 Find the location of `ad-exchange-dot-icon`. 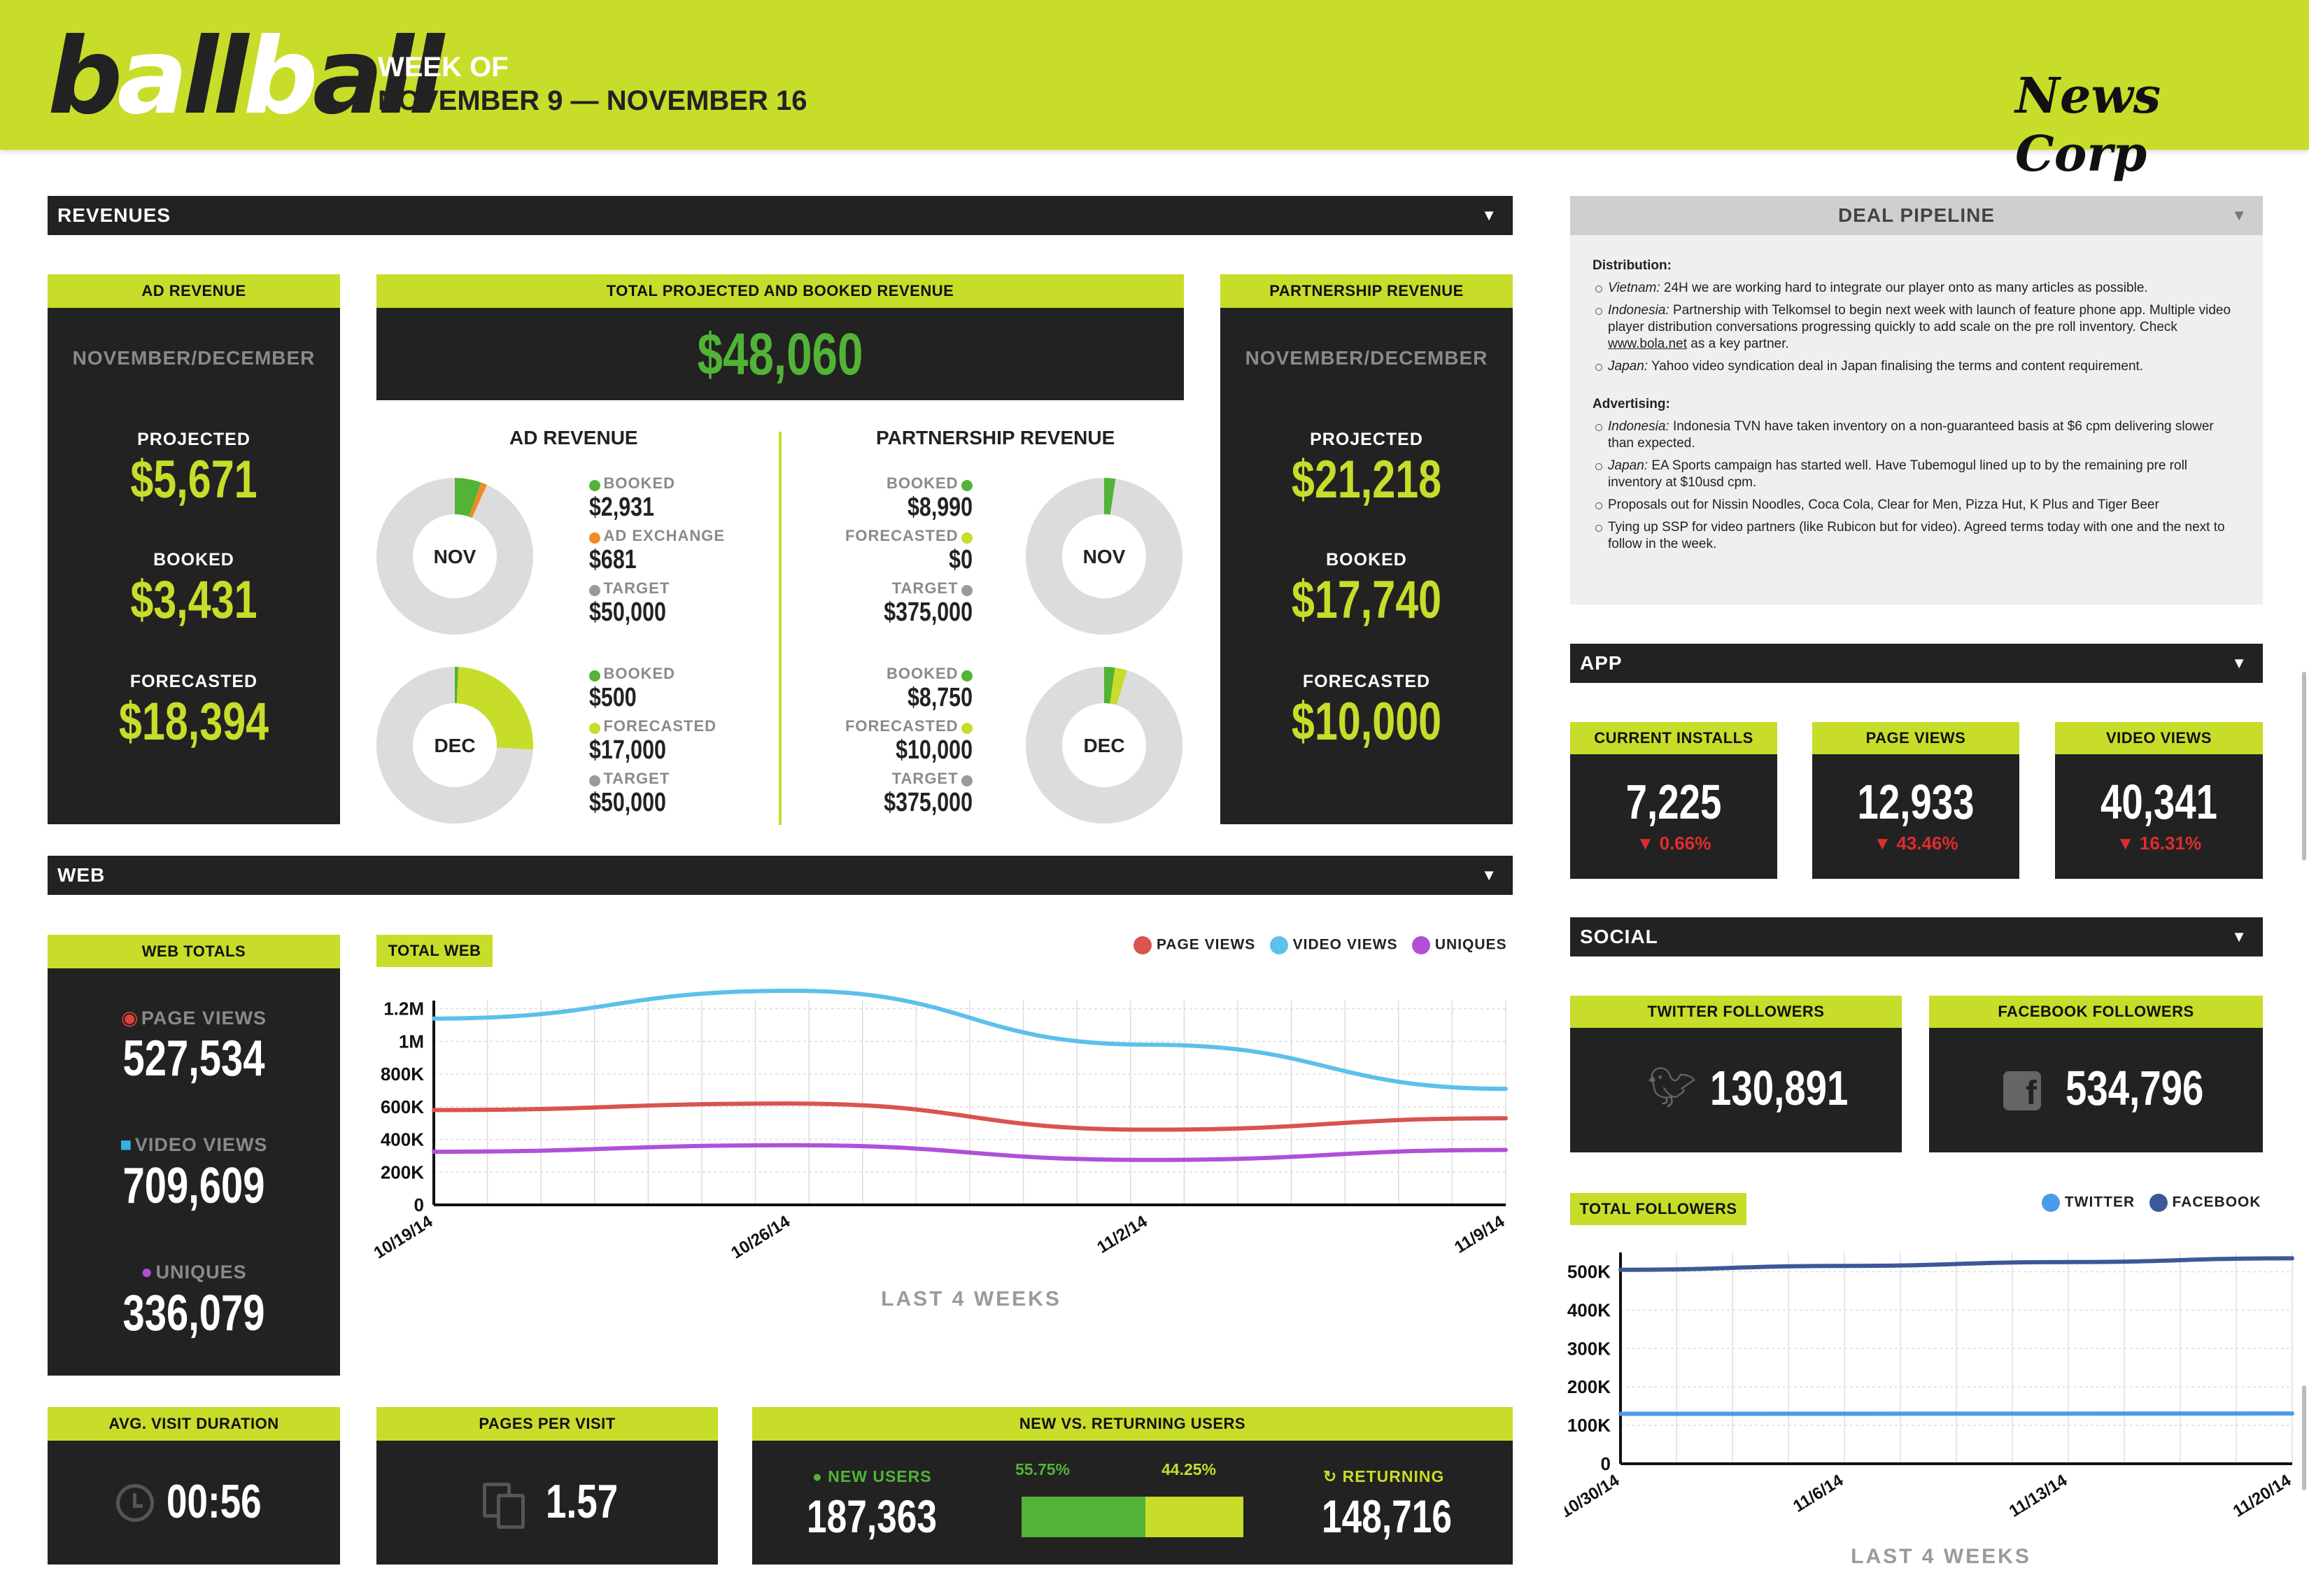

ad-exchange-dot-icon is located at coordinates (594, 538).